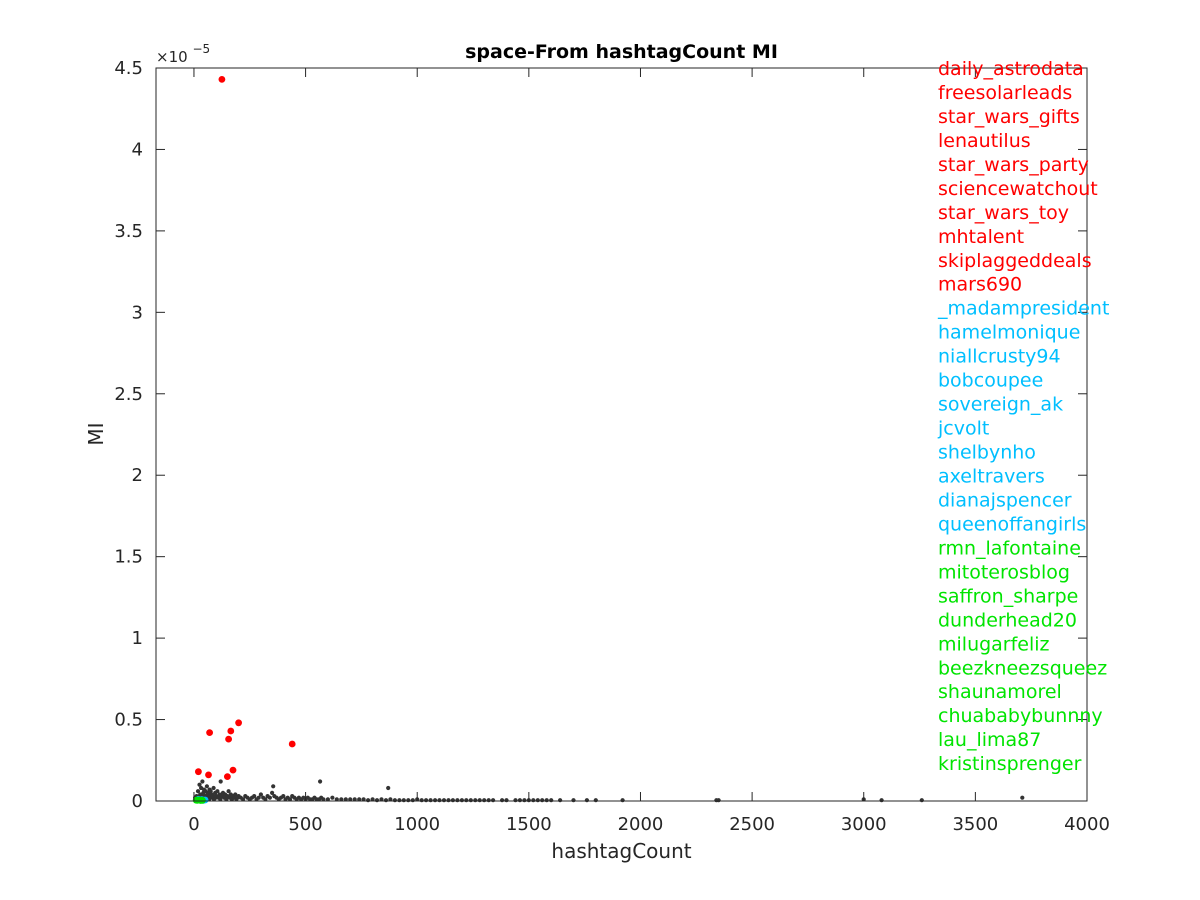 The image size is (1200, 900). What do you see at coordinates (193, 824) in the screenshot?
I see `x-tick-label: 0` at bounding box center [193, 824].